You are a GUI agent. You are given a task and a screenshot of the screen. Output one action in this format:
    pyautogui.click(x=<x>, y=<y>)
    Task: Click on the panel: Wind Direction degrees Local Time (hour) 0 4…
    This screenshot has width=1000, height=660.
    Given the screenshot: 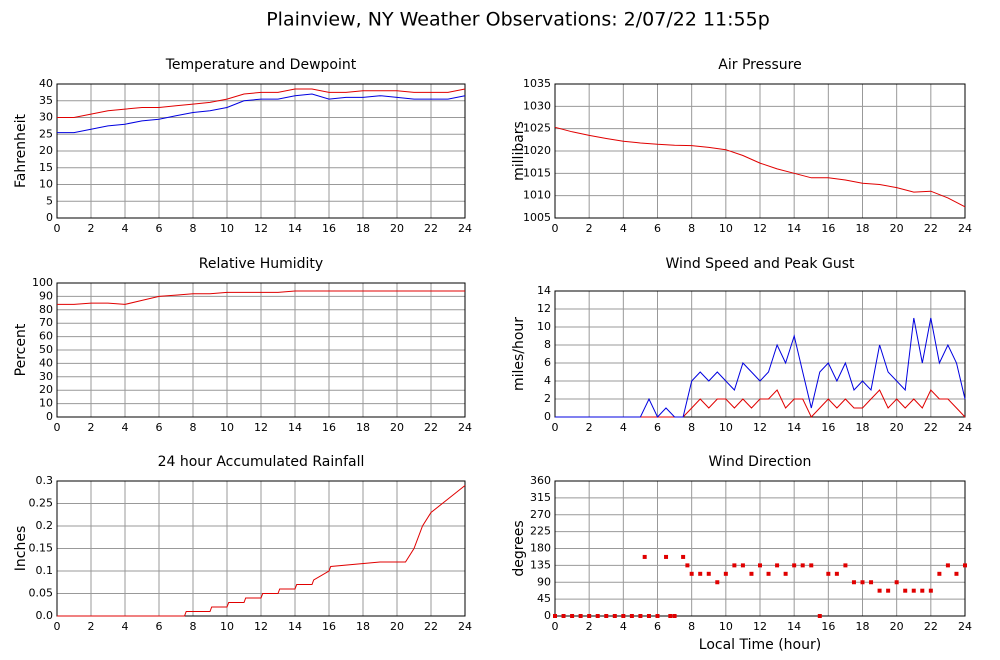 What is the action you would take?
    pyautogui.click(x=741, y=553)
    